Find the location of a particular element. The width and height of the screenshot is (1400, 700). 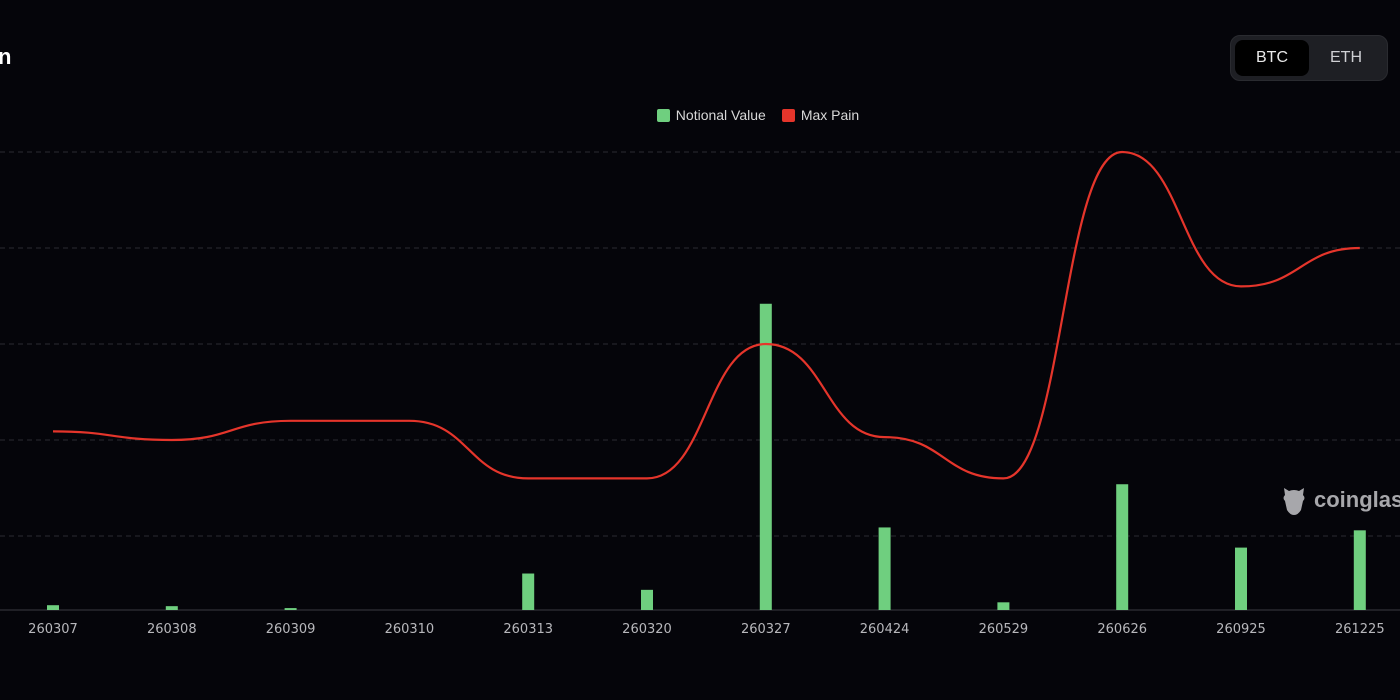

legend-label: Max Pain is located at coordinates (830, 115).